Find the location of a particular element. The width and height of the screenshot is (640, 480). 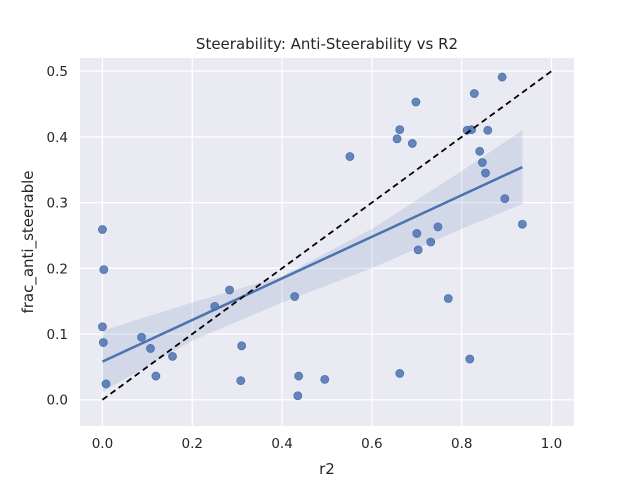

y-tick-label: 0.4 is located at coordinates (57, 138).